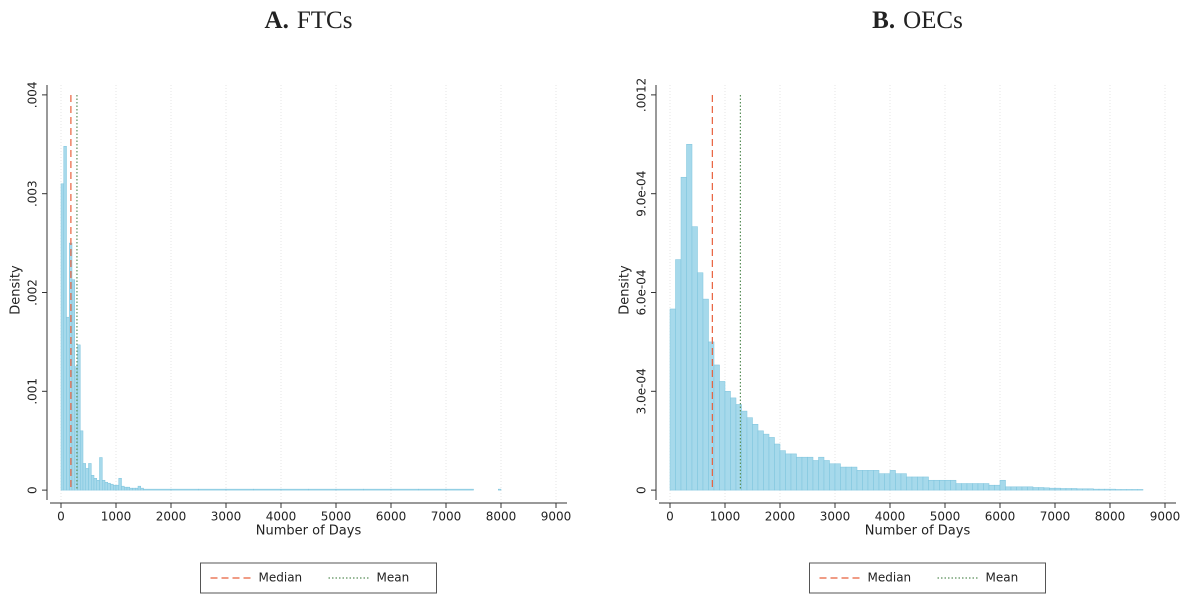 The width and height of the screenshot is (1190, 598). What do you see at coordinates (918, 531) in the screenshot?
I see `x-axis-label: Number of Days` at bounding box center [918, 531].